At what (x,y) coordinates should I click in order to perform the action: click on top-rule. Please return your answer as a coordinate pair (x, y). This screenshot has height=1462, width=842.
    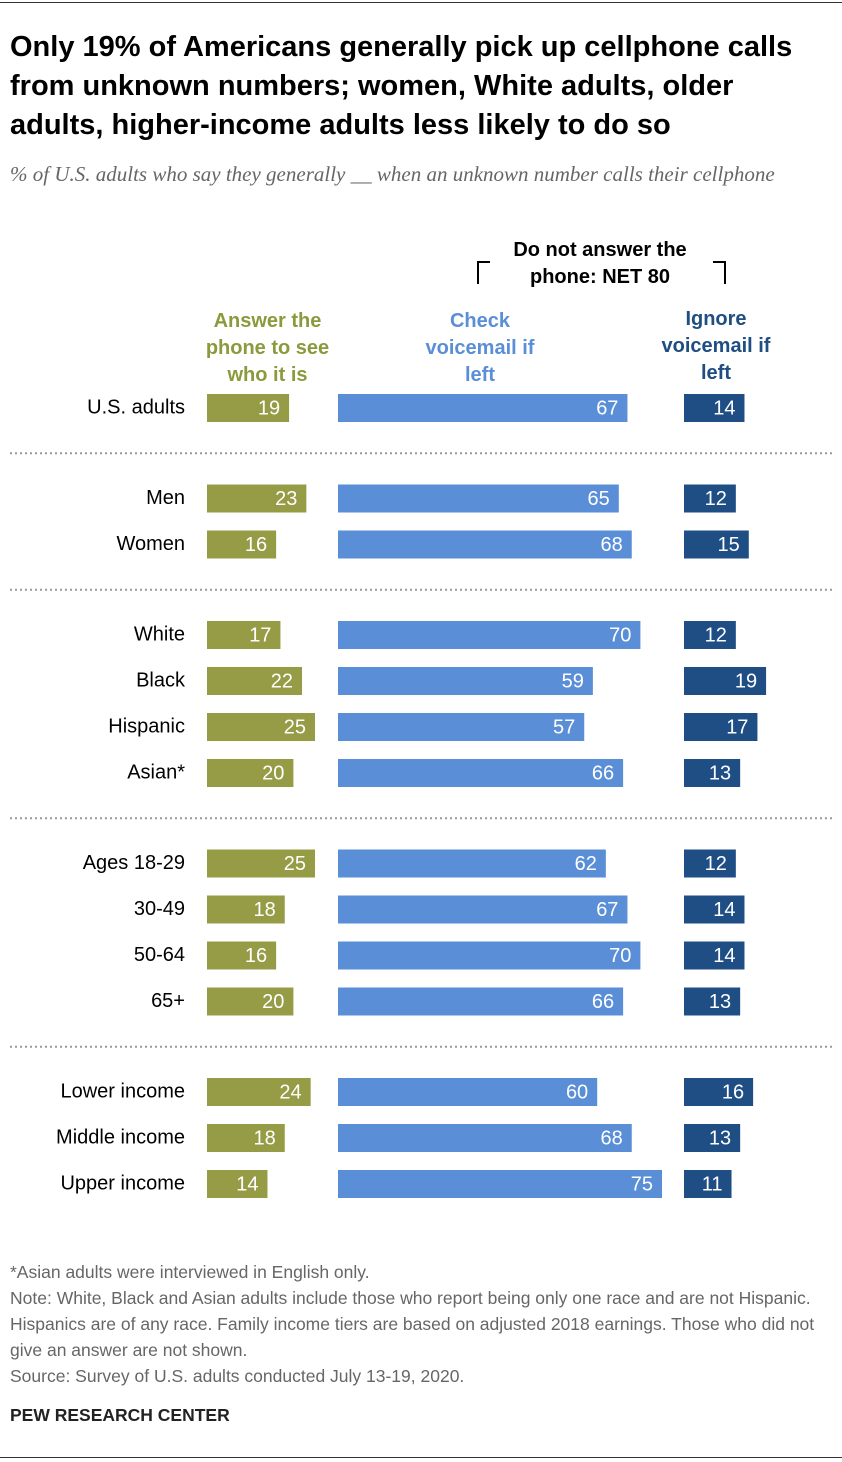
    Looking at the image, I should click on (421, 2).